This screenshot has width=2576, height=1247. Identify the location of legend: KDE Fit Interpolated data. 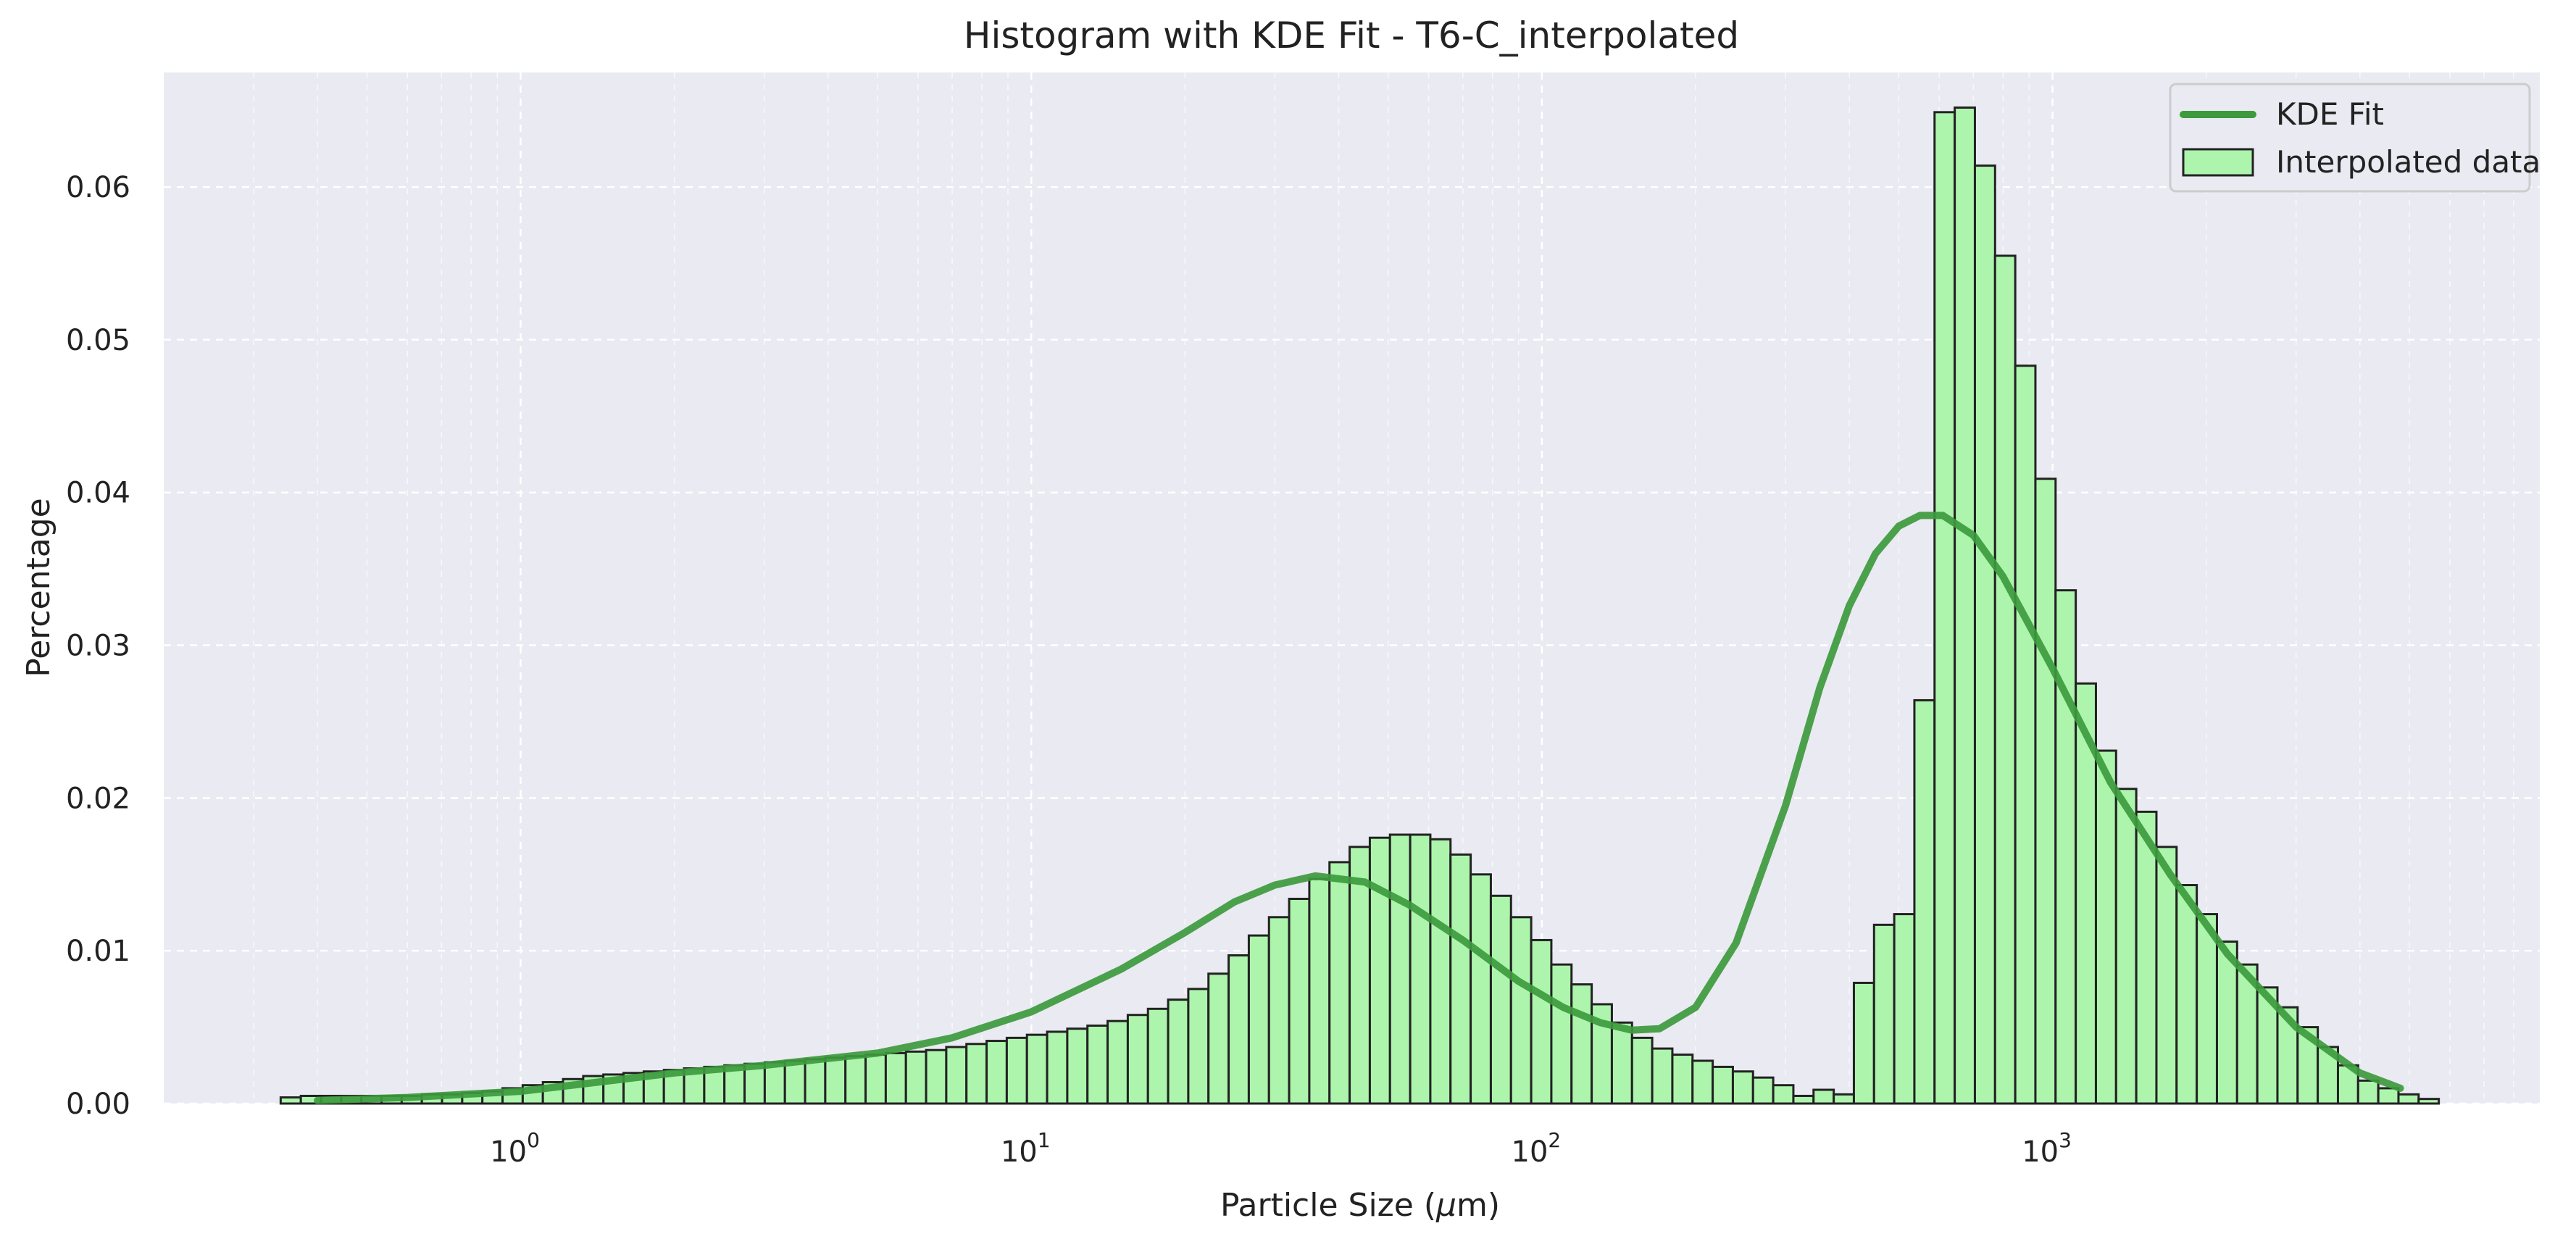
(2354, 138).